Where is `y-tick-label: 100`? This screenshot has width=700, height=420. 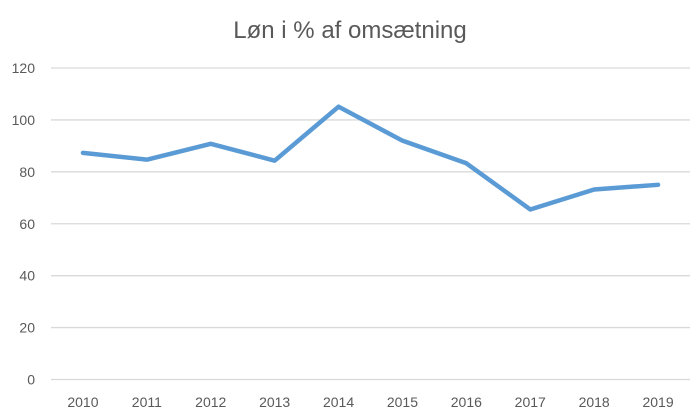 y-tick-label: 100 is located at coordinates (24, 120).